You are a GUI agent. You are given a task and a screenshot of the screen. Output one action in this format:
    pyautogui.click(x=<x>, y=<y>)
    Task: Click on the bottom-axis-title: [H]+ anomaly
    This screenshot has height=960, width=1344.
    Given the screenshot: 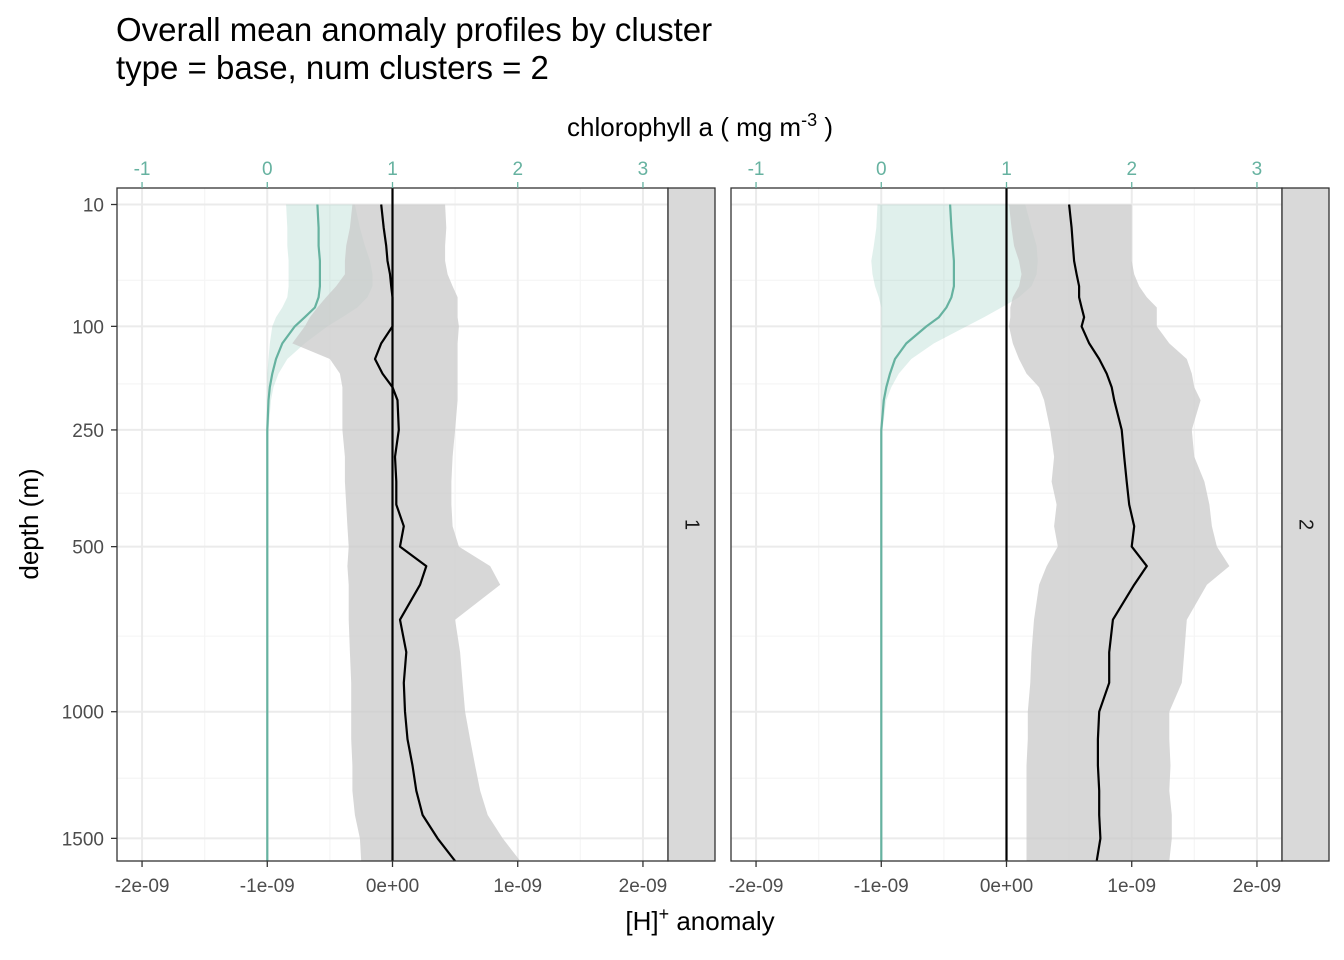 What is the action you would take?
    pyautogui.click(x=699, y=920)
    